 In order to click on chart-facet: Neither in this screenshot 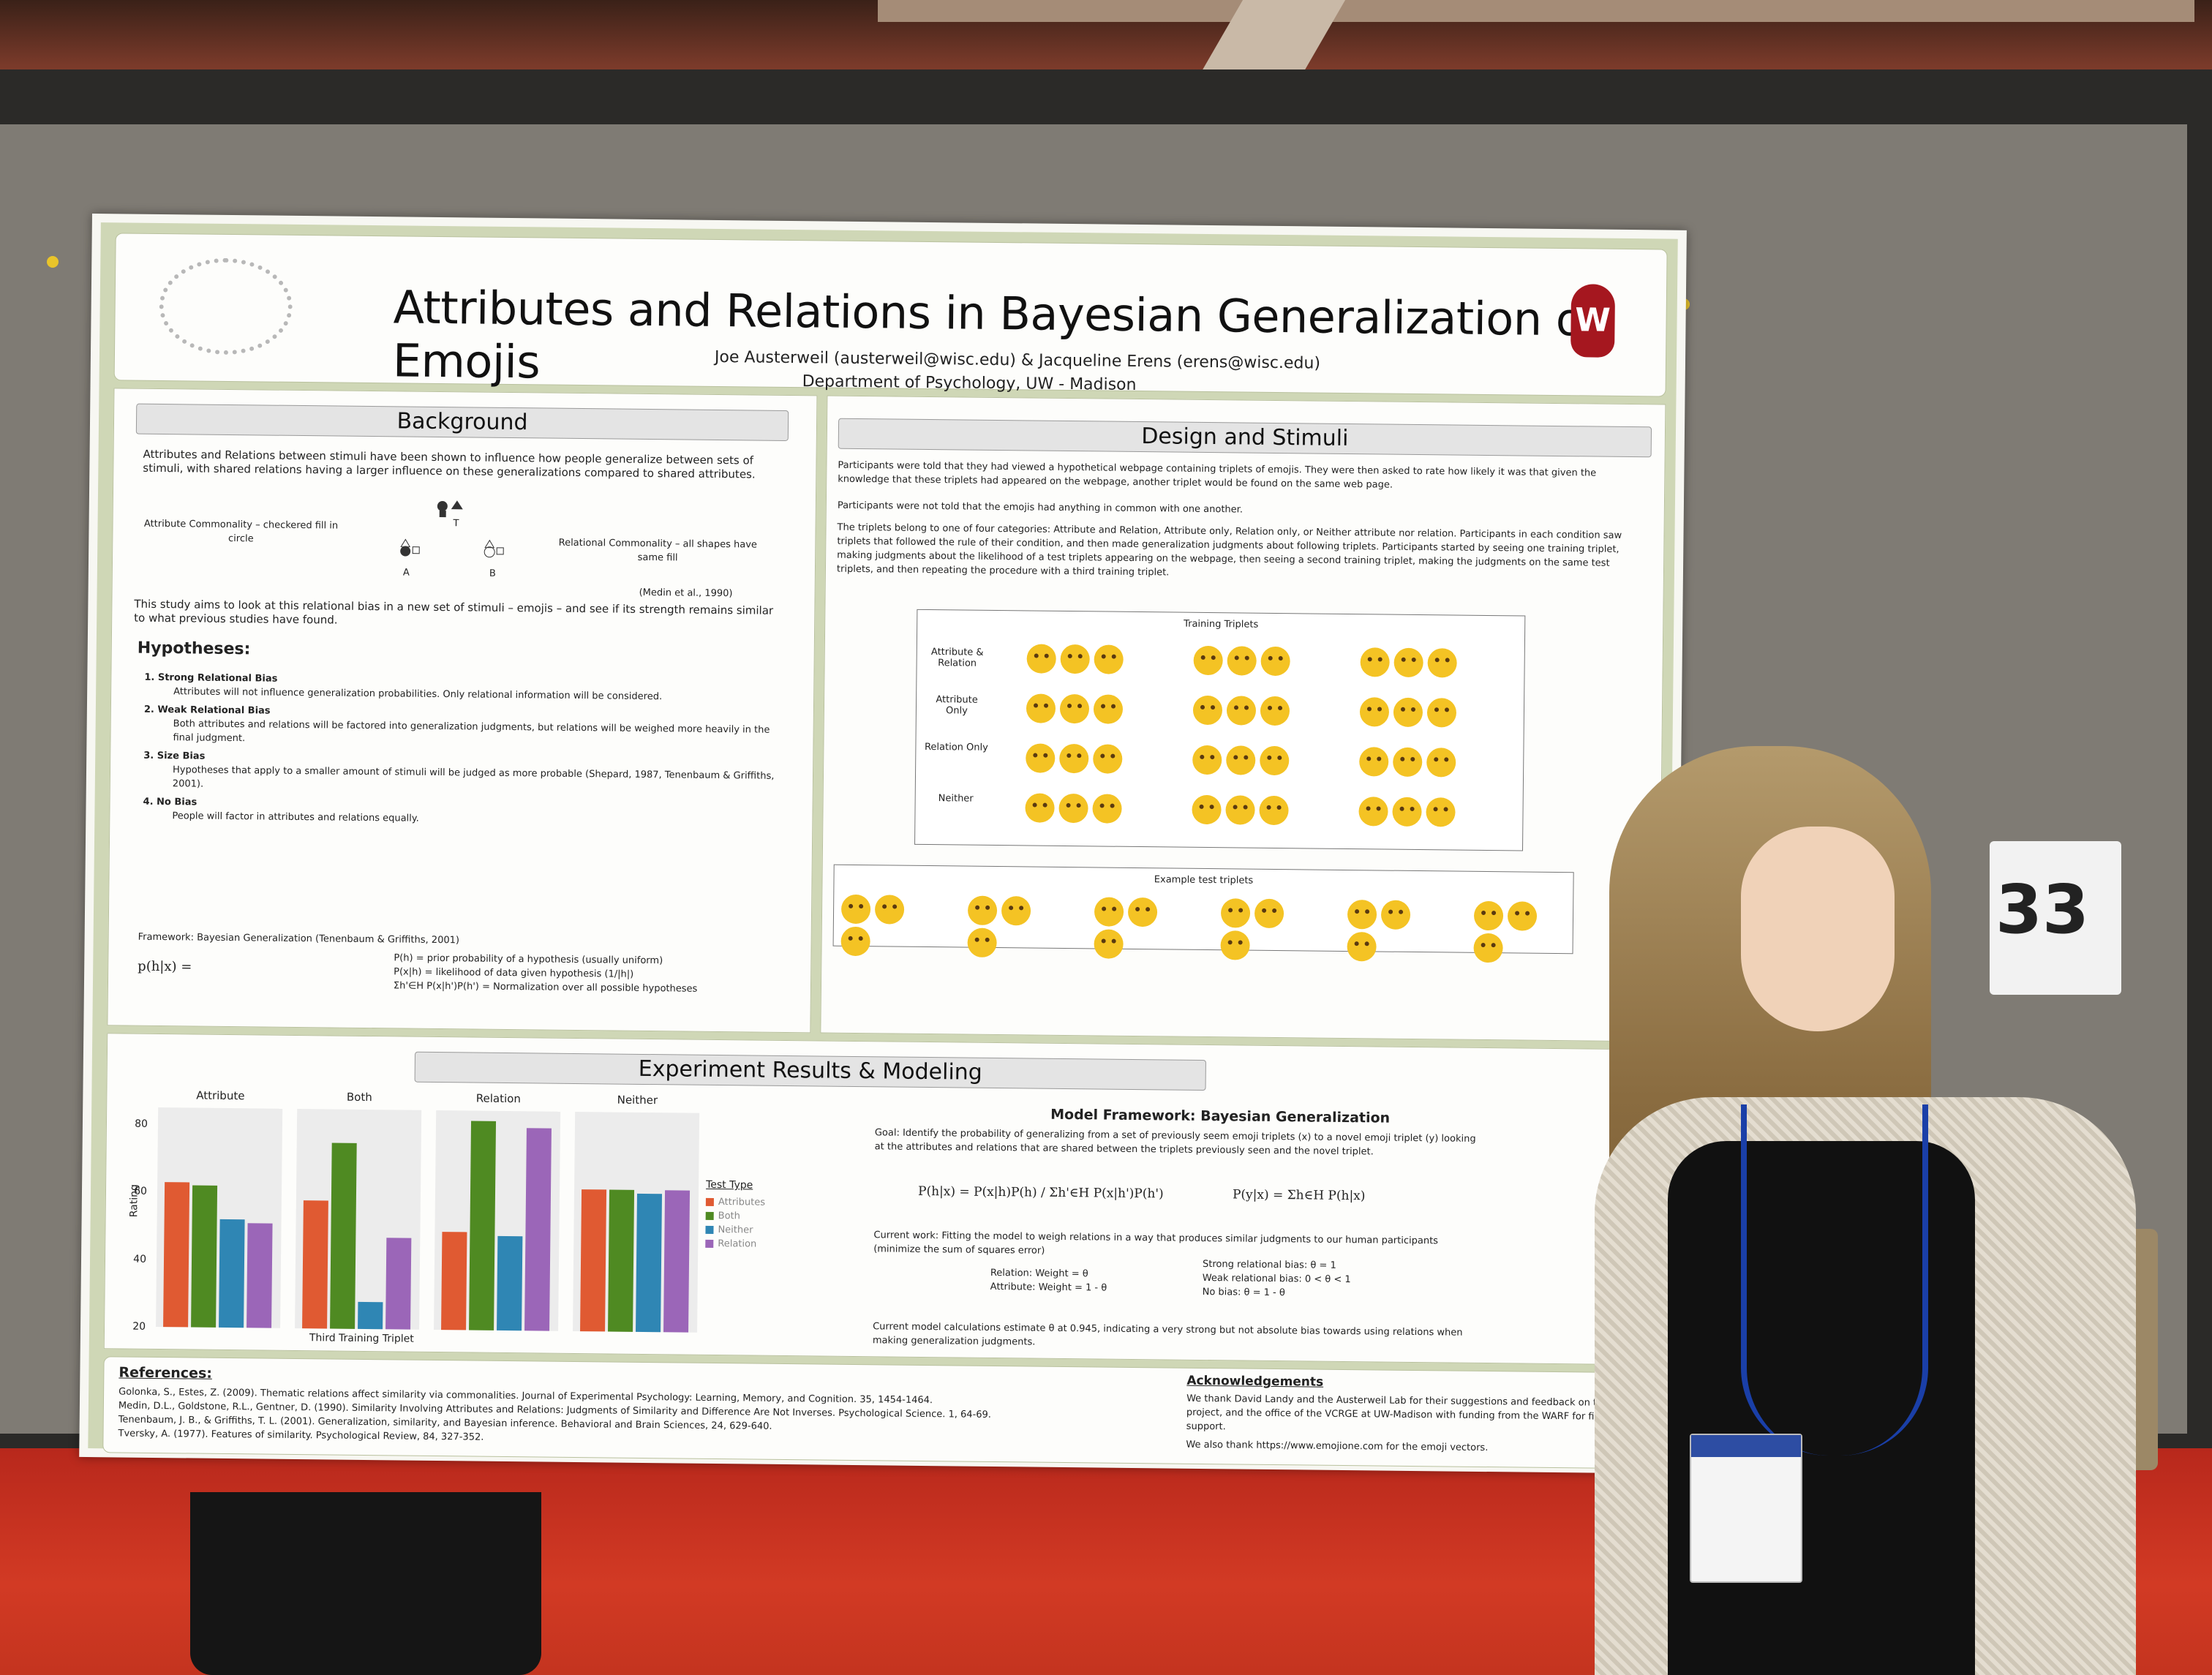, I will do `click(636, 1213)`.